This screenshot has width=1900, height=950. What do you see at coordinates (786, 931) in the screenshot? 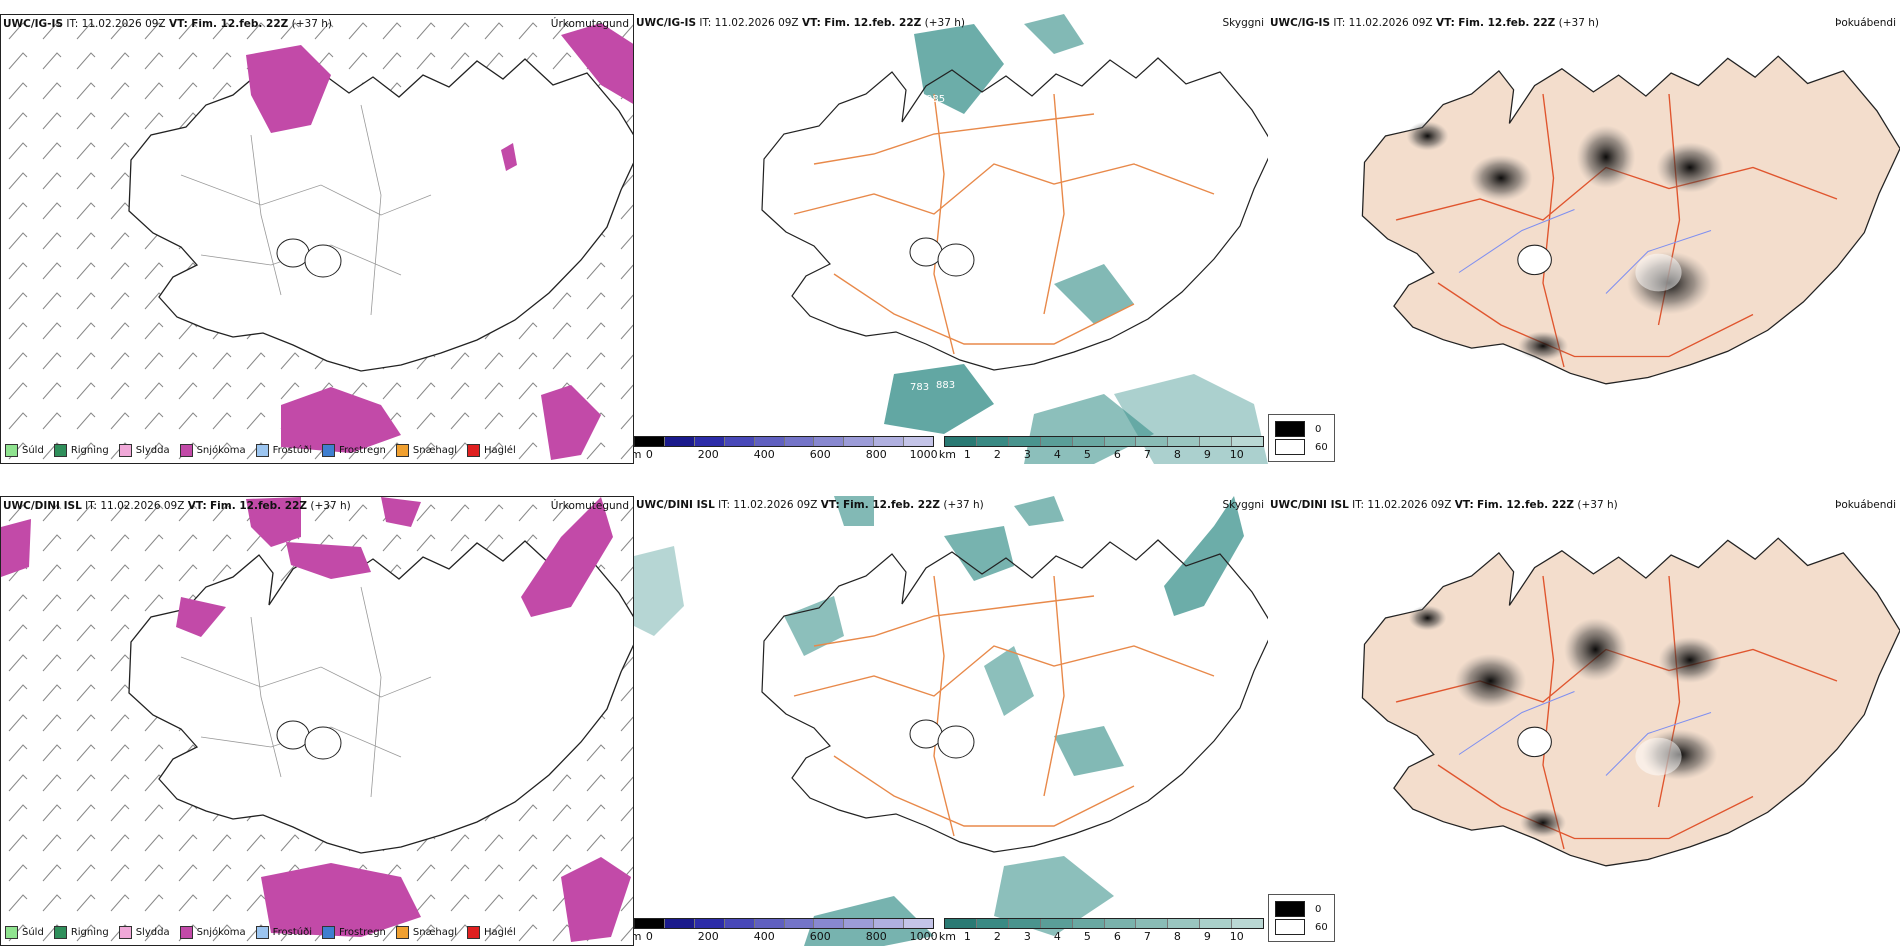
I see `ceiling-colorbar: m 0 200 400 600 800 1000` at bounding box center [786, 931].